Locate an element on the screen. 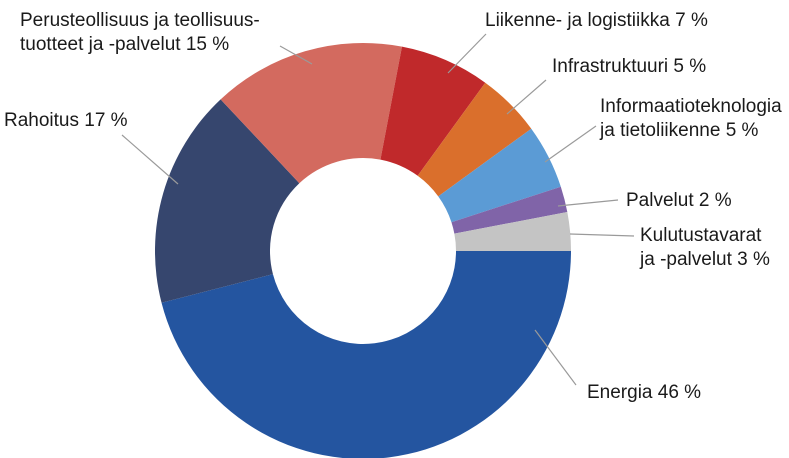 This screenshot has width=789, height=458. slice-label-6: Palvelut 2 % is located at coordinates (679, 200).